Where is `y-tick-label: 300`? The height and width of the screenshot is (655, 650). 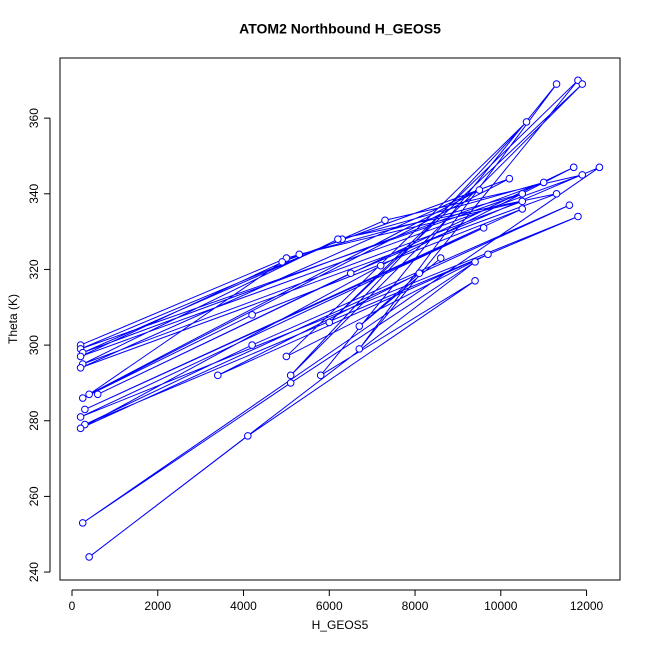
y-tick-label: 300 is located at coordinates (34, 345).